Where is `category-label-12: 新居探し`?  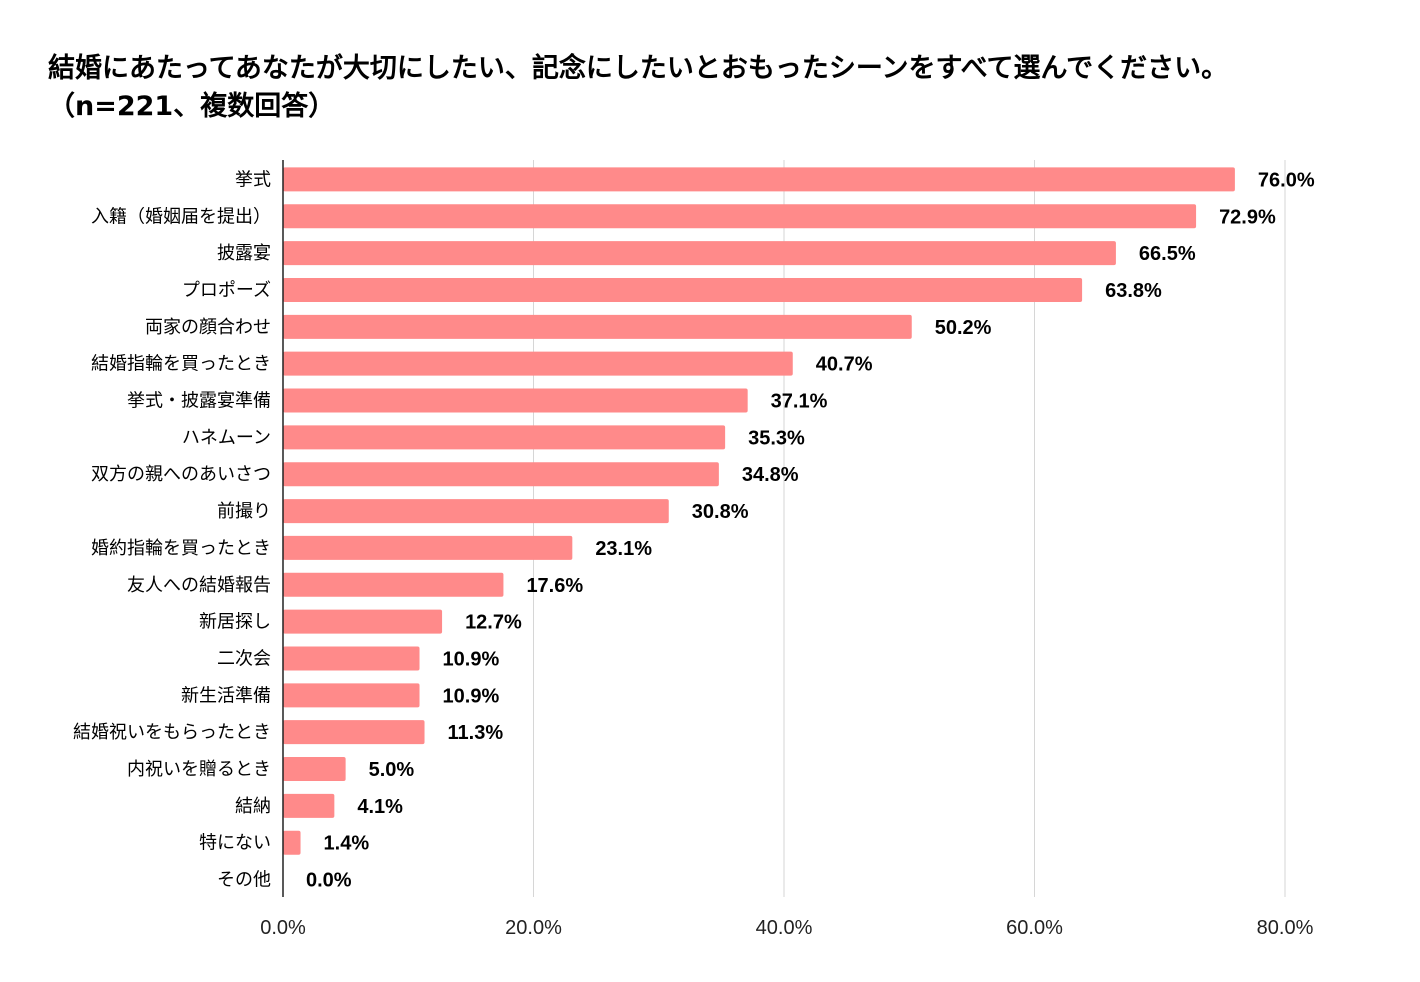
category-label-12: 新居探し is located at coordinates (235, 622).